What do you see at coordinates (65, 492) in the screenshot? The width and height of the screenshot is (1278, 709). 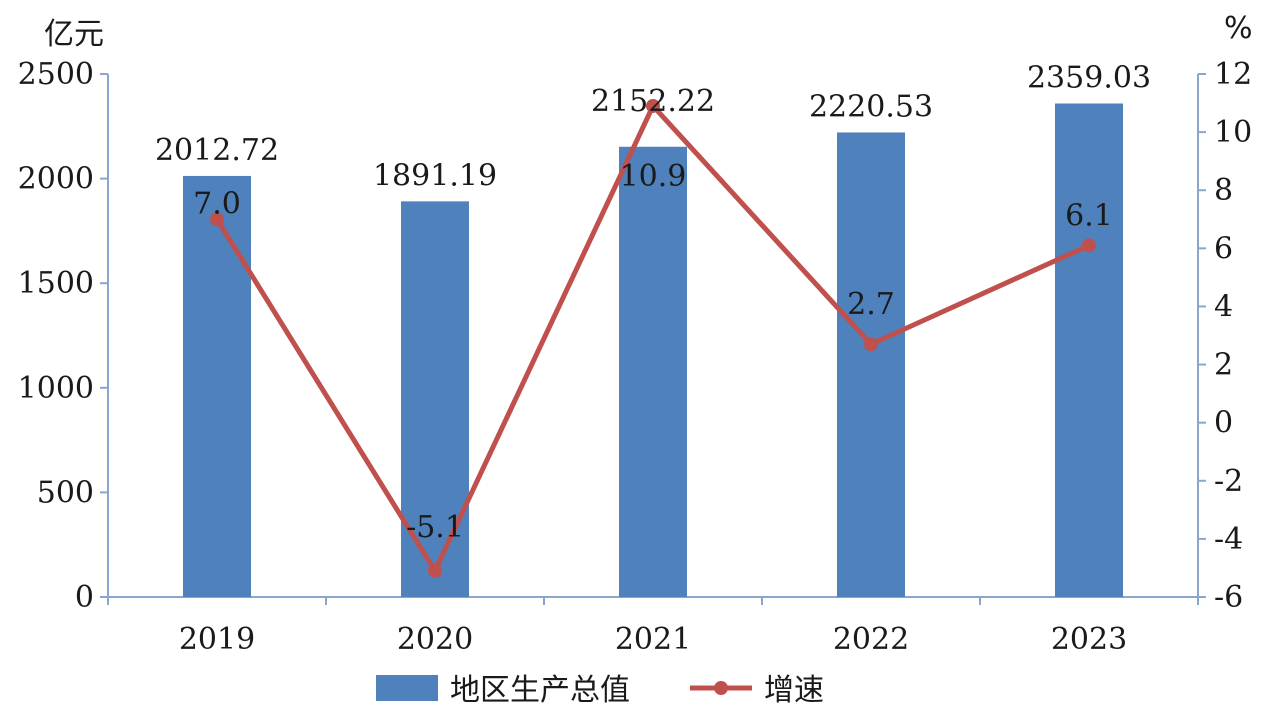 I see `left-axis-tick-label: 500` at bounding box center [65, 492].